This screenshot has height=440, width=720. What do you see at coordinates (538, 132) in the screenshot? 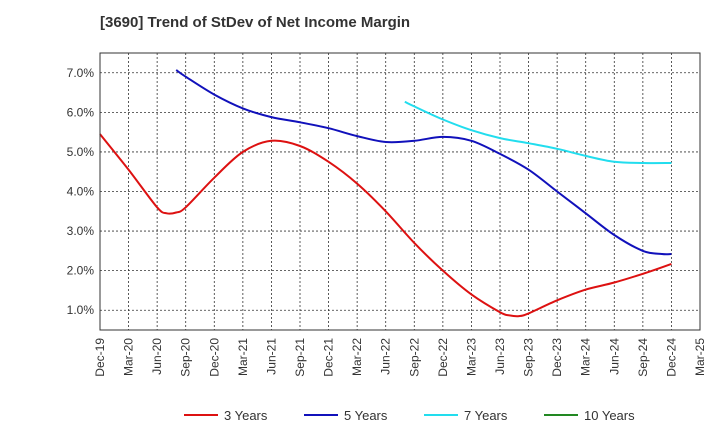
I see `series-line-7-years` at bounding box center [538, 132].